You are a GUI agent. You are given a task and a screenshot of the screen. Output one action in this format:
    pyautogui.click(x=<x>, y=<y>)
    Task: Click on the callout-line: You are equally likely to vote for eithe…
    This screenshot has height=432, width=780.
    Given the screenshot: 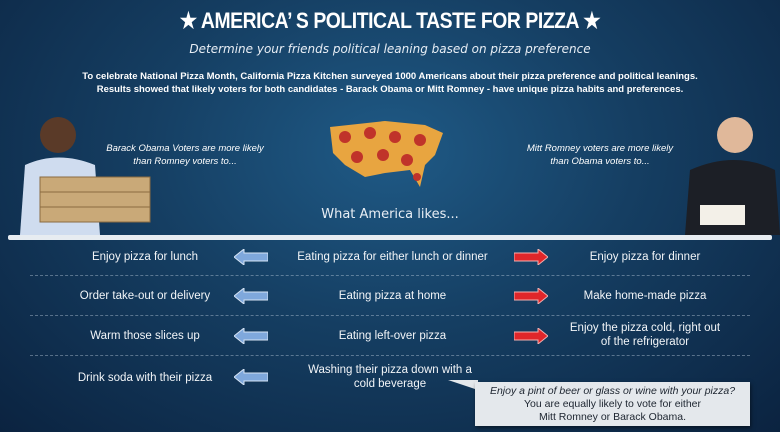 What is the action you would take?
    pyautogui.click(x=612, y=404)
    